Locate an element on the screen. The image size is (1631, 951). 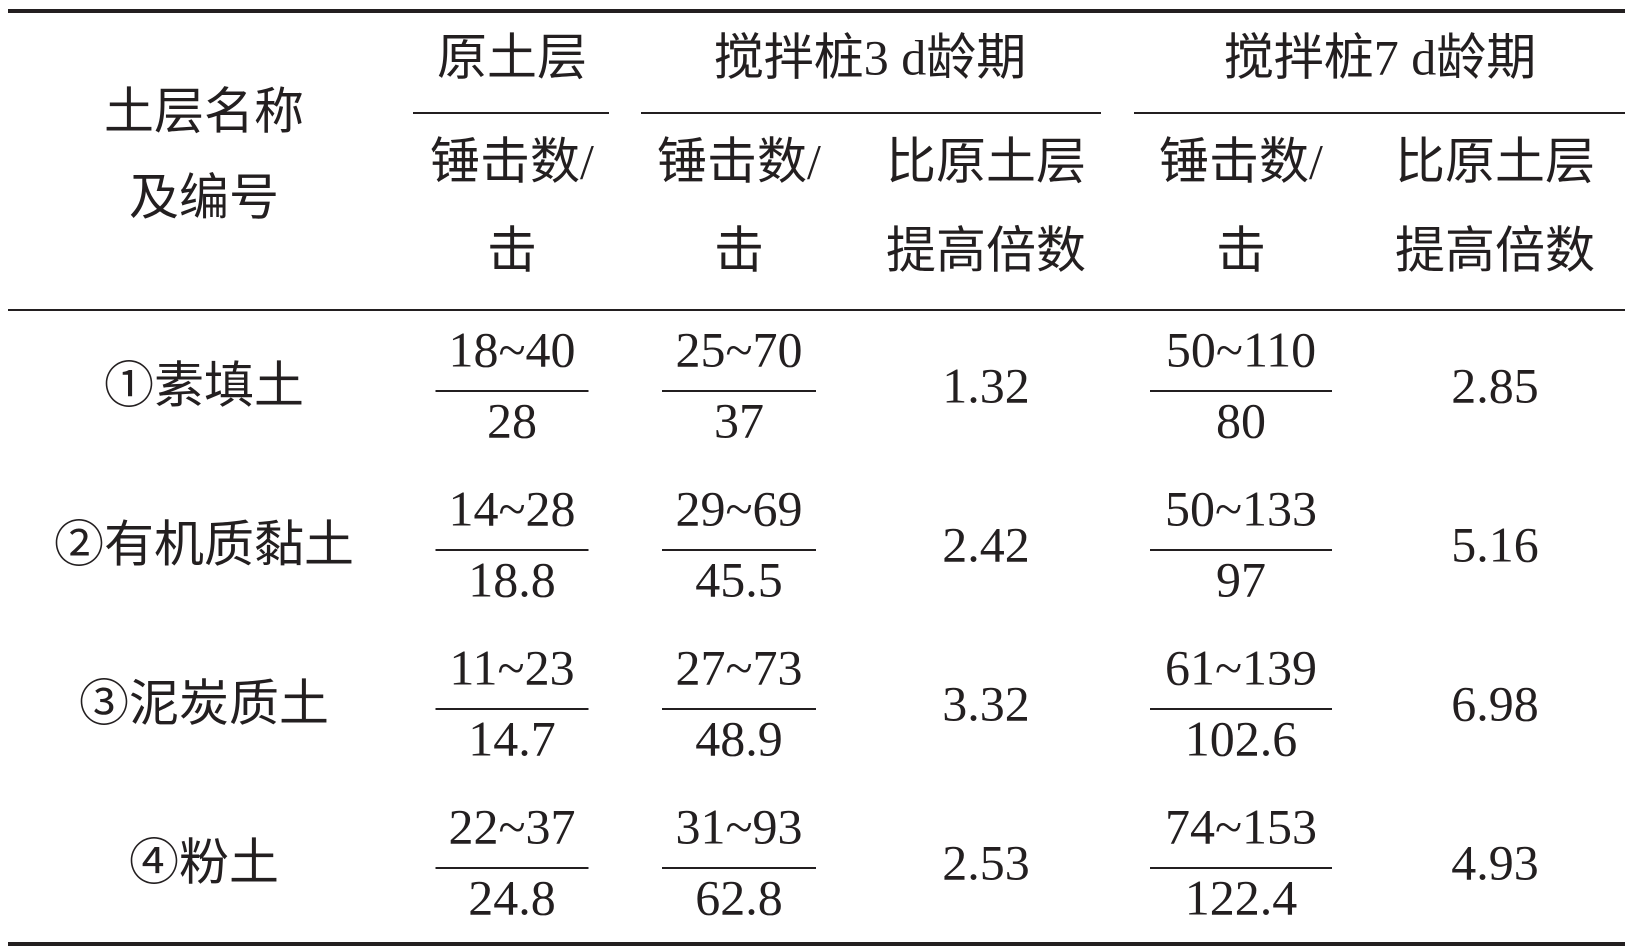
mean: 37 is located at coordinates (739, 420).